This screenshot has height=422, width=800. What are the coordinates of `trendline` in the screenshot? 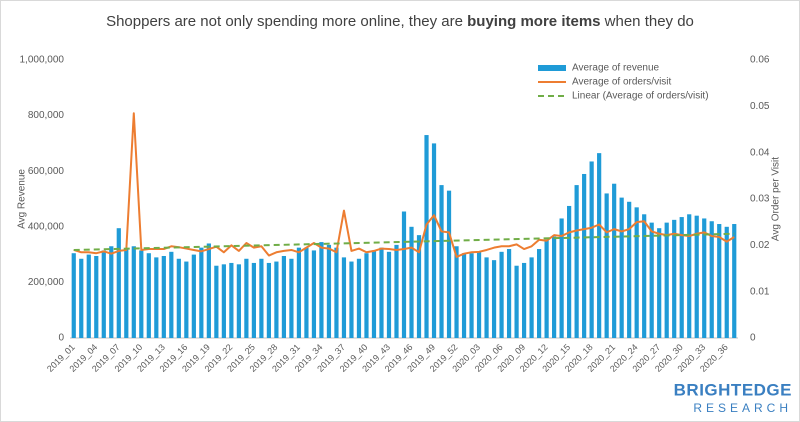 It's located at (404, 241).